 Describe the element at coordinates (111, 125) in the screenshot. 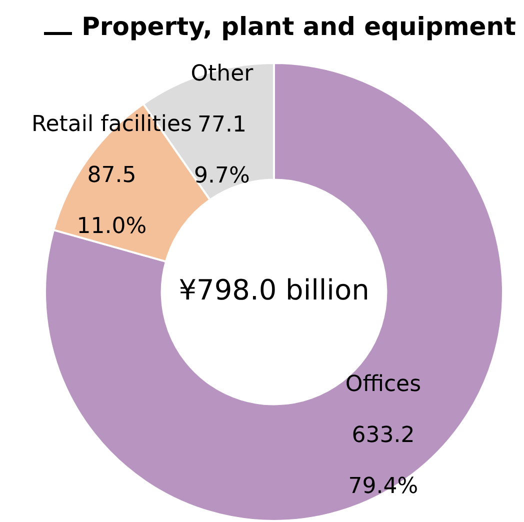

I see `slice-label: Retail facilities` at that location.